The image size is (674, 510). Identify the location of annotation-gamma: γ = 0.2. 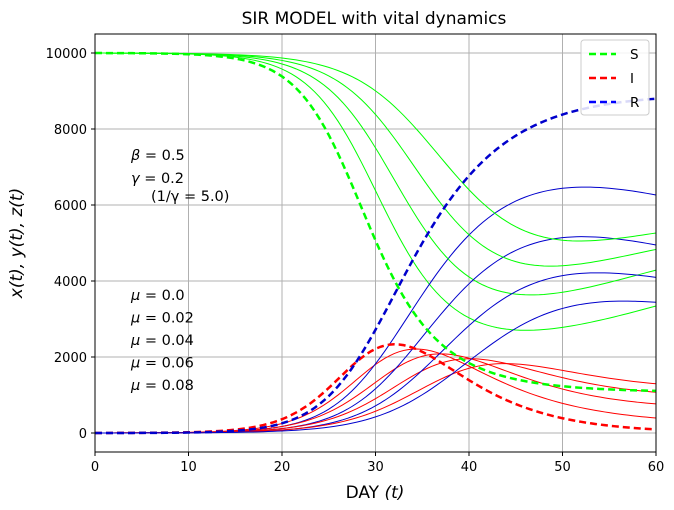
(157, 179).